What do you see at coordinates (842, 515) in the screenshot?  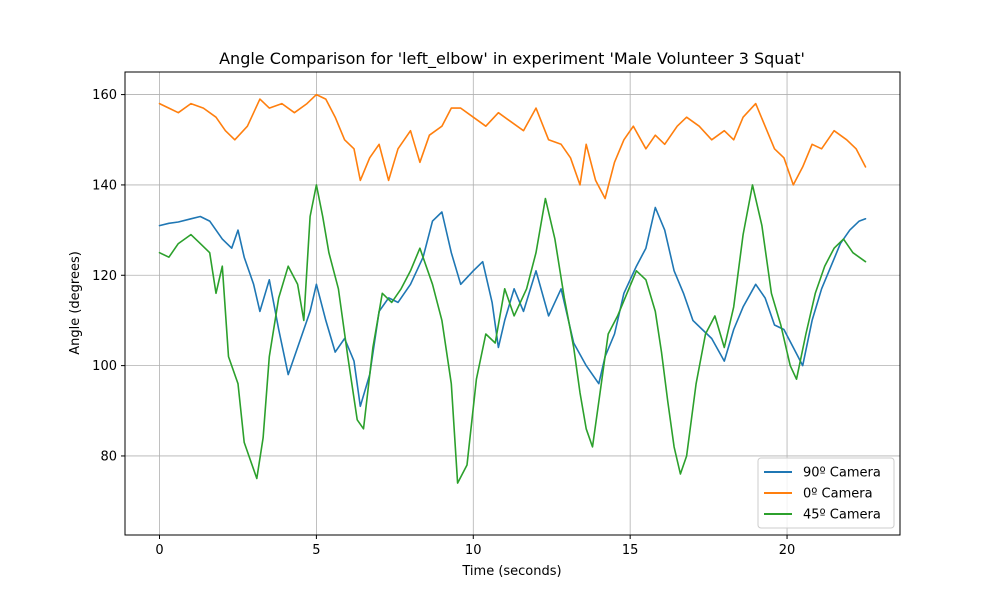 I see `legend-label: 45º Camera` at bounding box center [842, 515].